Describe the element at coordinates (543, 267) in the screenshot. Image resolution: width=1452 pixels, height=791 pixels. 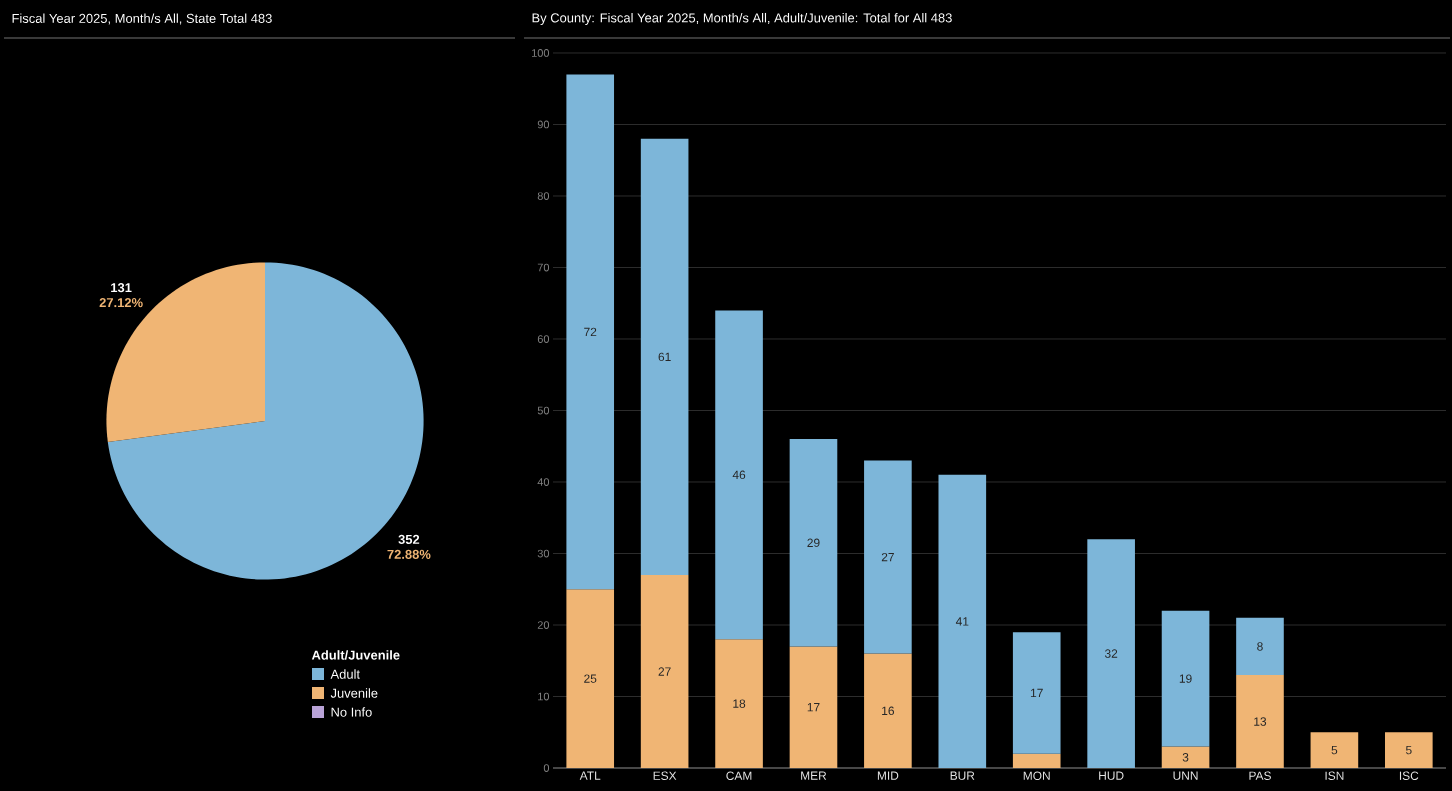
I see `y-tick-label: 70` at that location.